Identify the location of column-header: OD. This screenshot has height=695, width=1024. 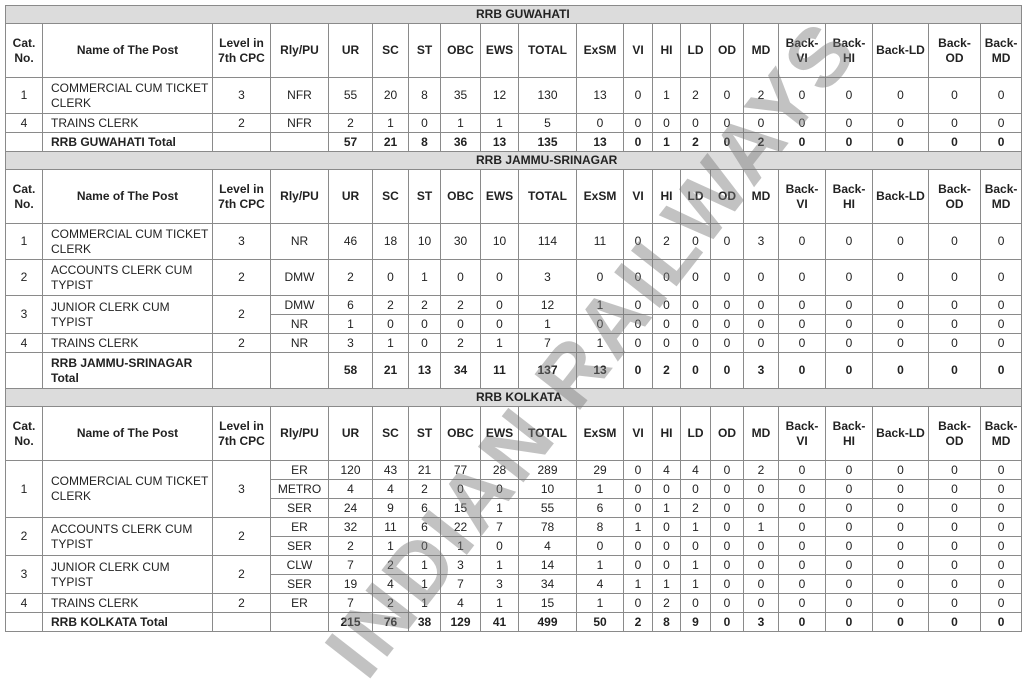
(727, 196).